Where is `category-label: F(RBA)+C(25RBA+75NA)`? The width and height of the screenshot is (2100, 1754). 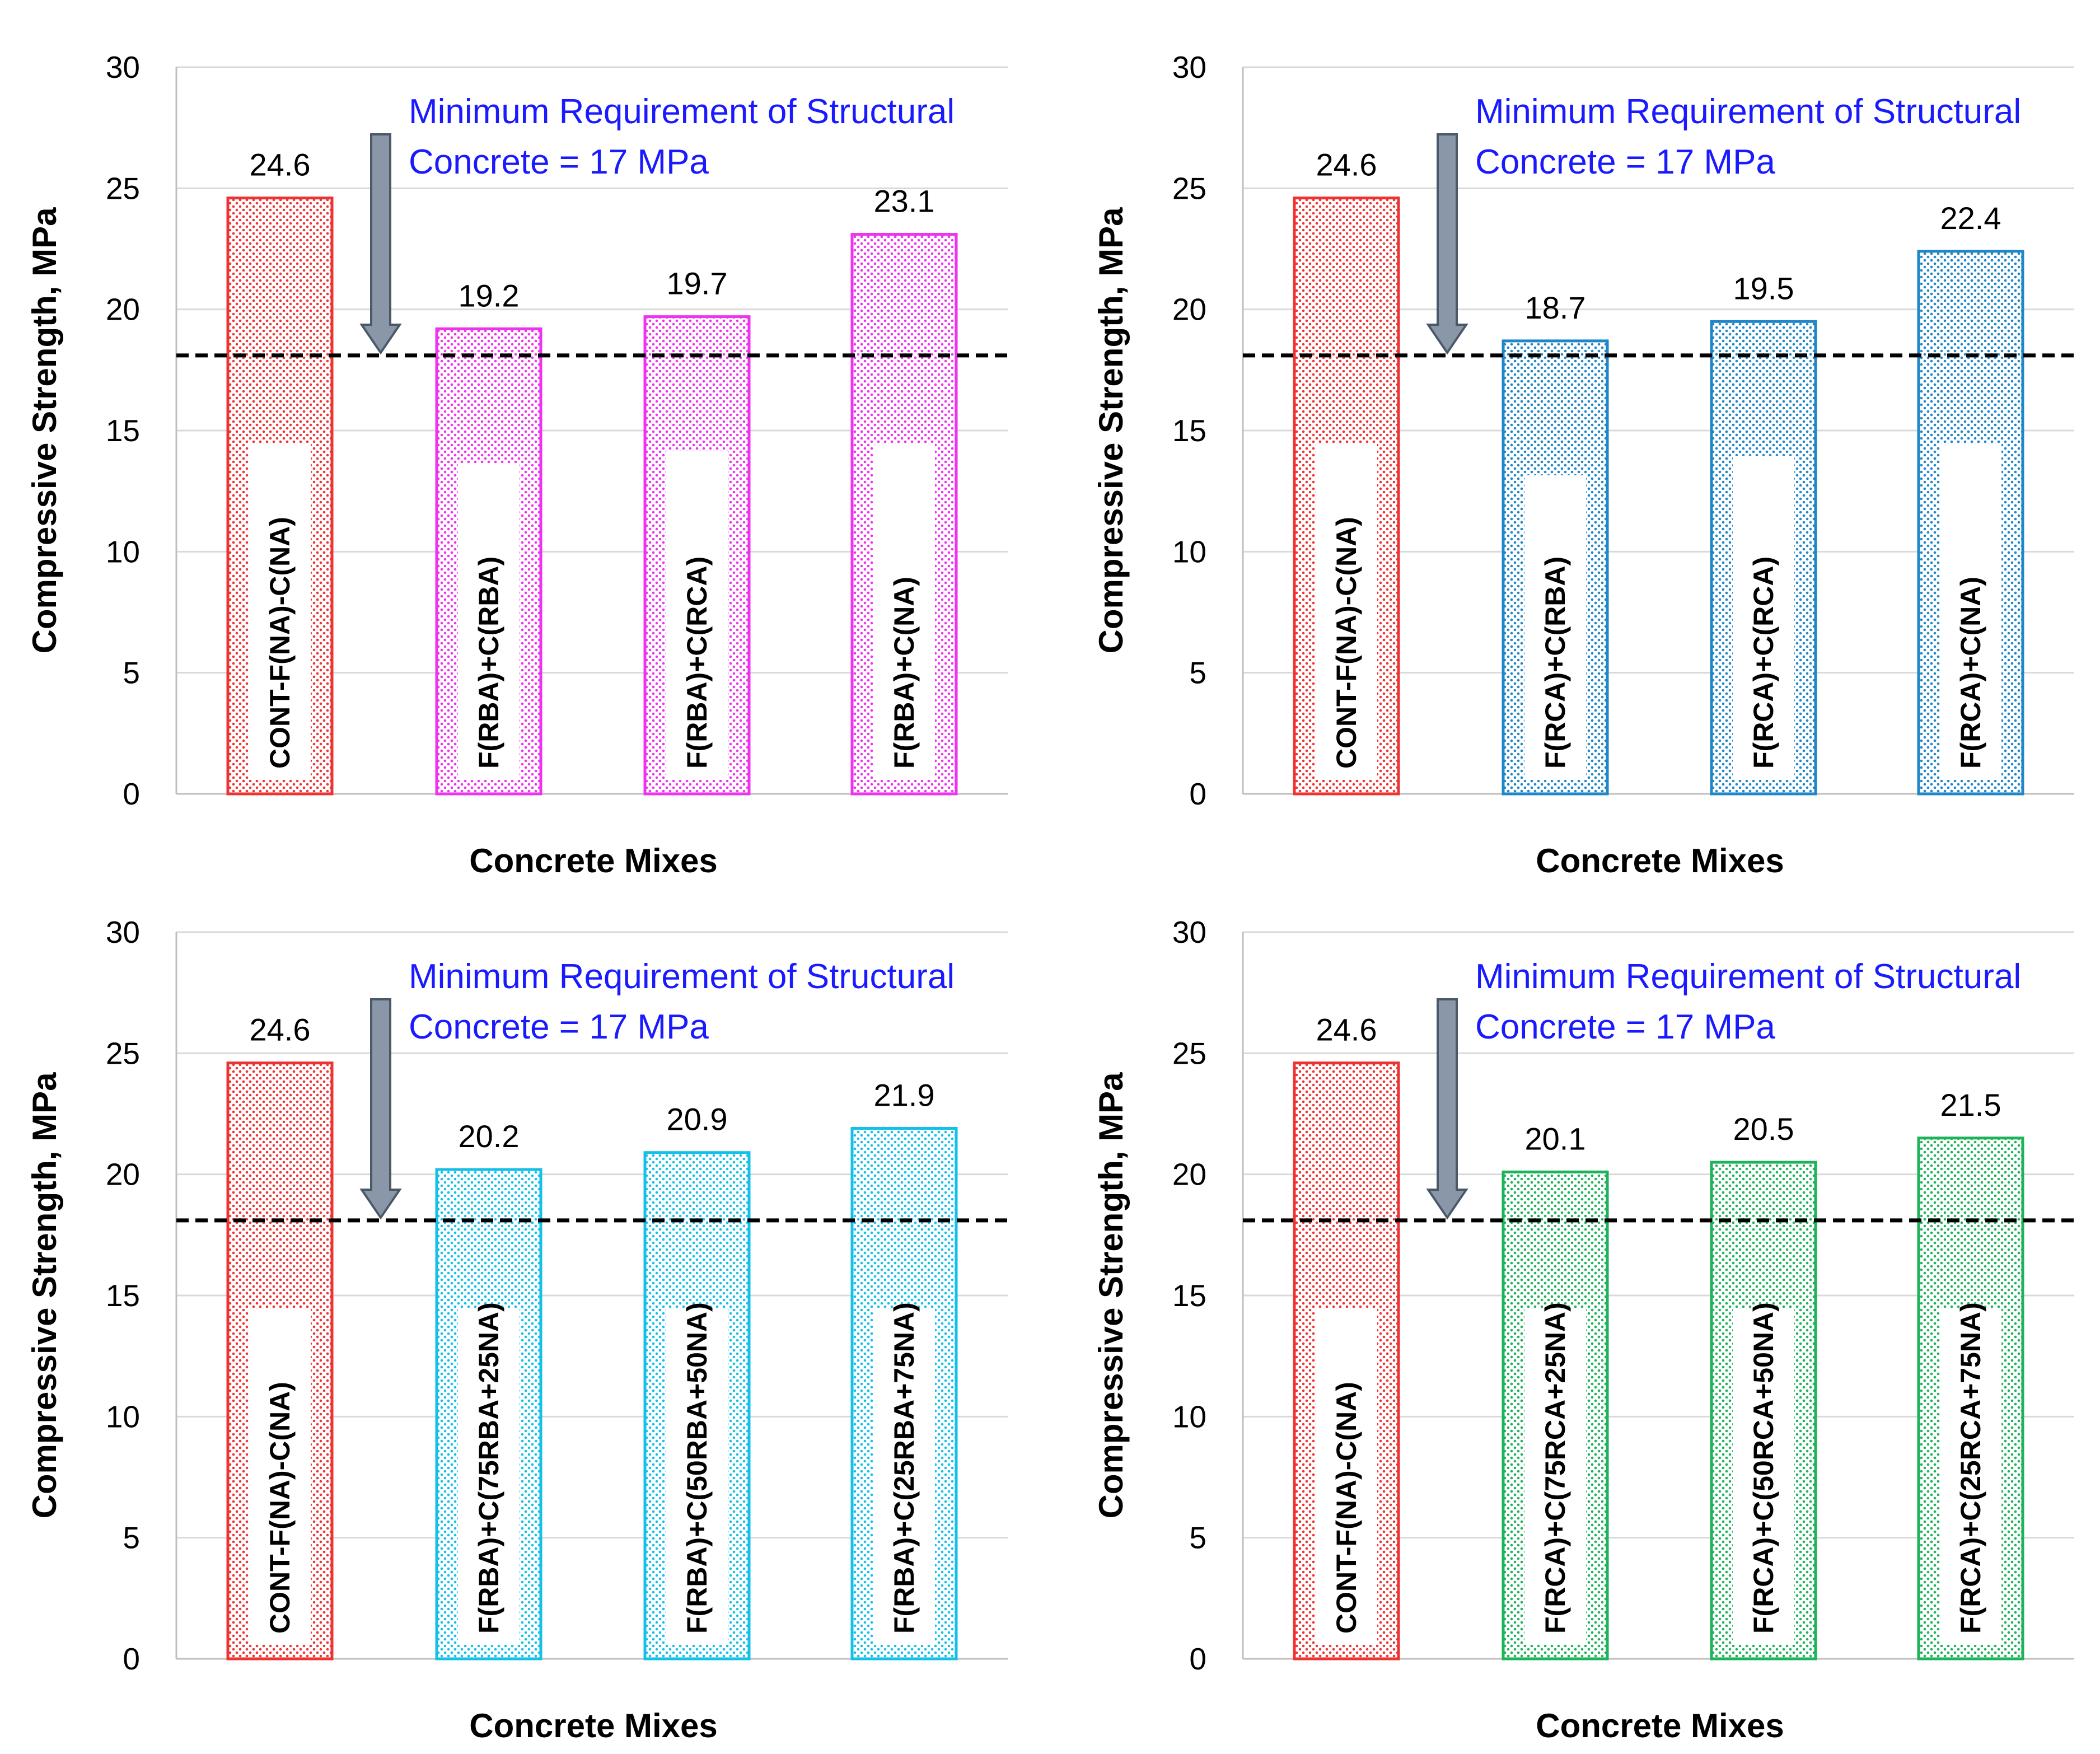
category-label: F(RBA)+C(25RBA+75NA) is located at coordinates (904, 1468).